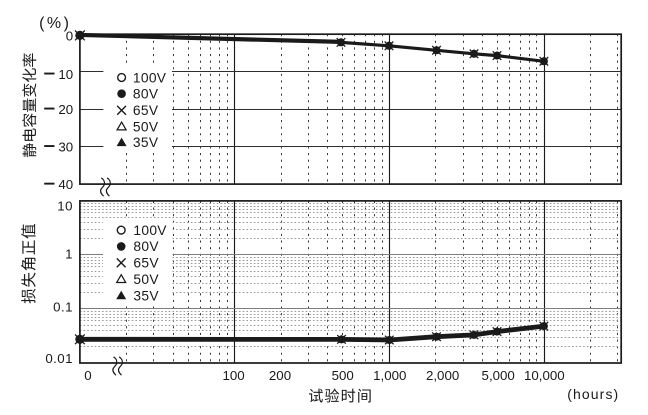  I want to click on svg-text: 2,000, so click(442, 375).